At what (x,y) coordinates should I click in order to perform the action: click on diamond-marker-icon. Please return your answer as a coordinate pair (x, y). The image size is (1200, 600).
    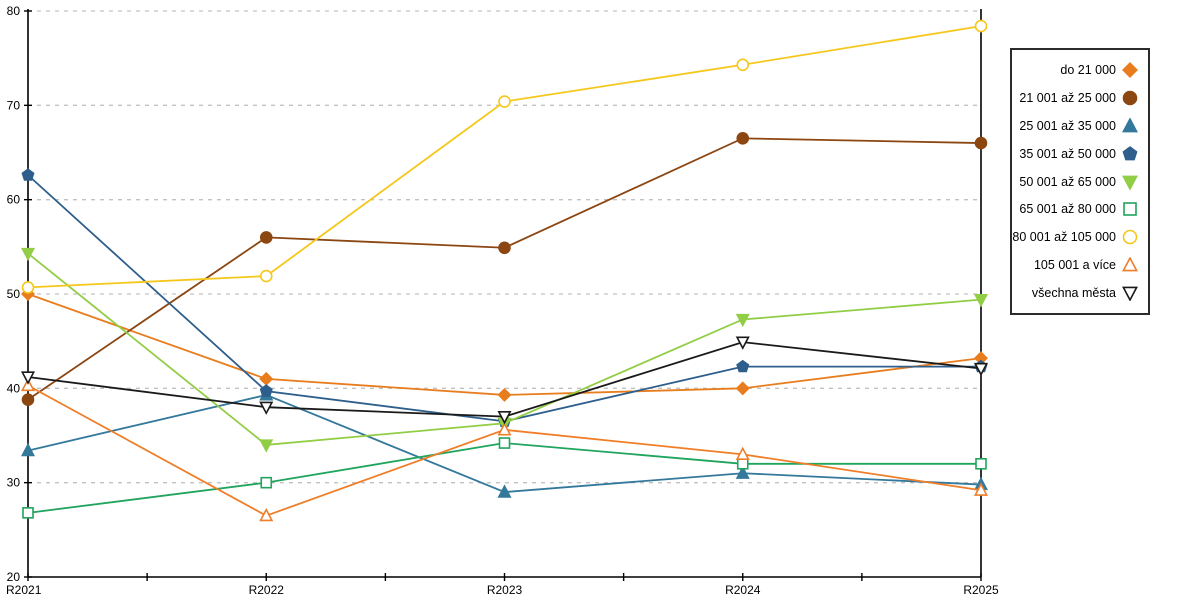
    Looking at the image, I should click on (1130, 69).